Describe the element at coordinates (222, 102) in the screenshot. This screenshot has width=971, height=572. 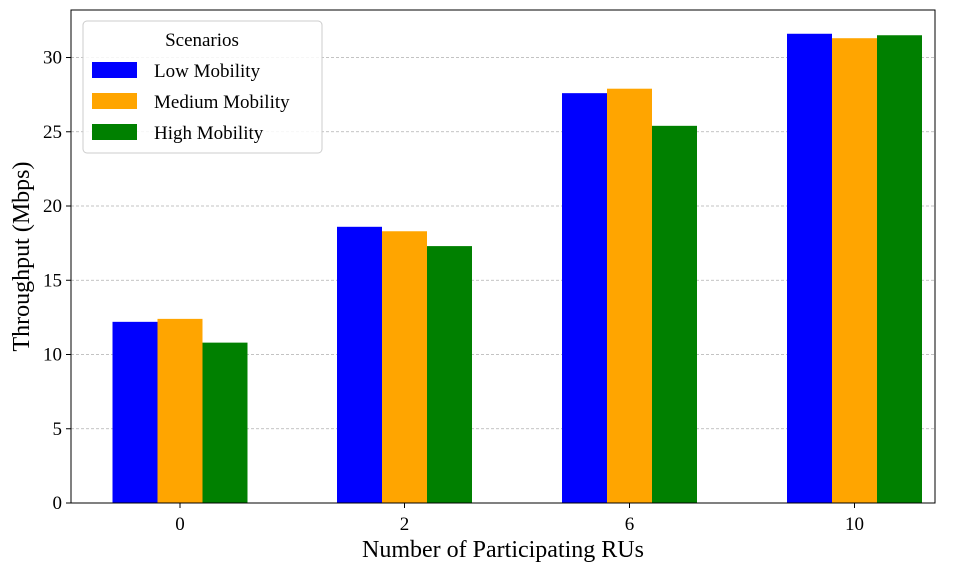
I see `legend-label: Medium Mobility` at that location.